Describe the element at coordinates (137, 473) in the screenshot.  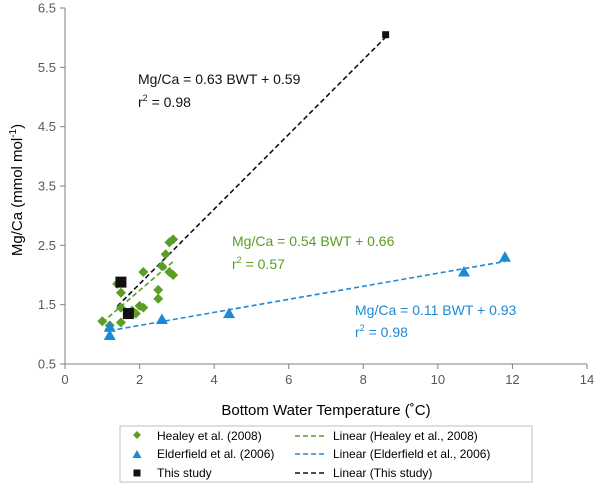
I see `legend-marker-this-study` at that location.